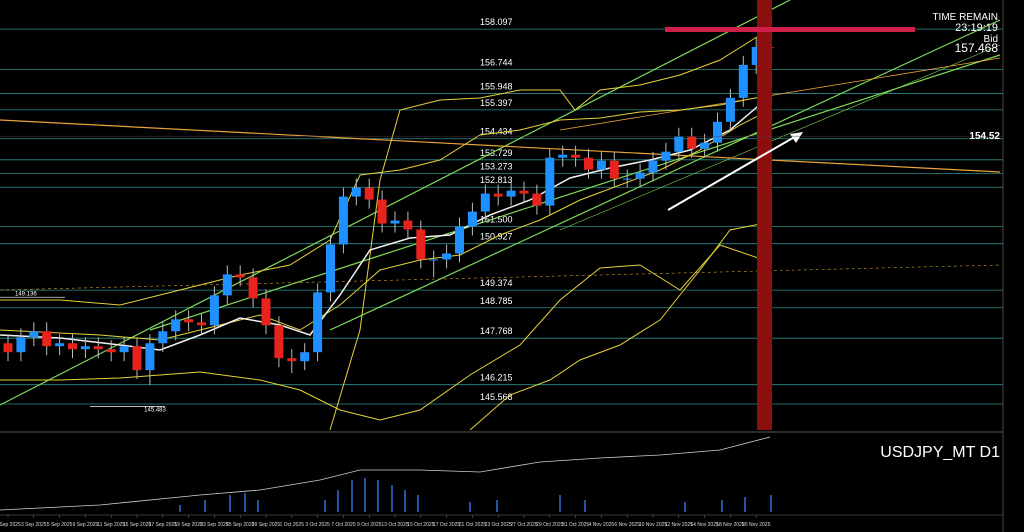  Describe the element at coordinates (498, 525) in the screenshot. I see `x-tick-label: 23 Oct 2025` at that location.